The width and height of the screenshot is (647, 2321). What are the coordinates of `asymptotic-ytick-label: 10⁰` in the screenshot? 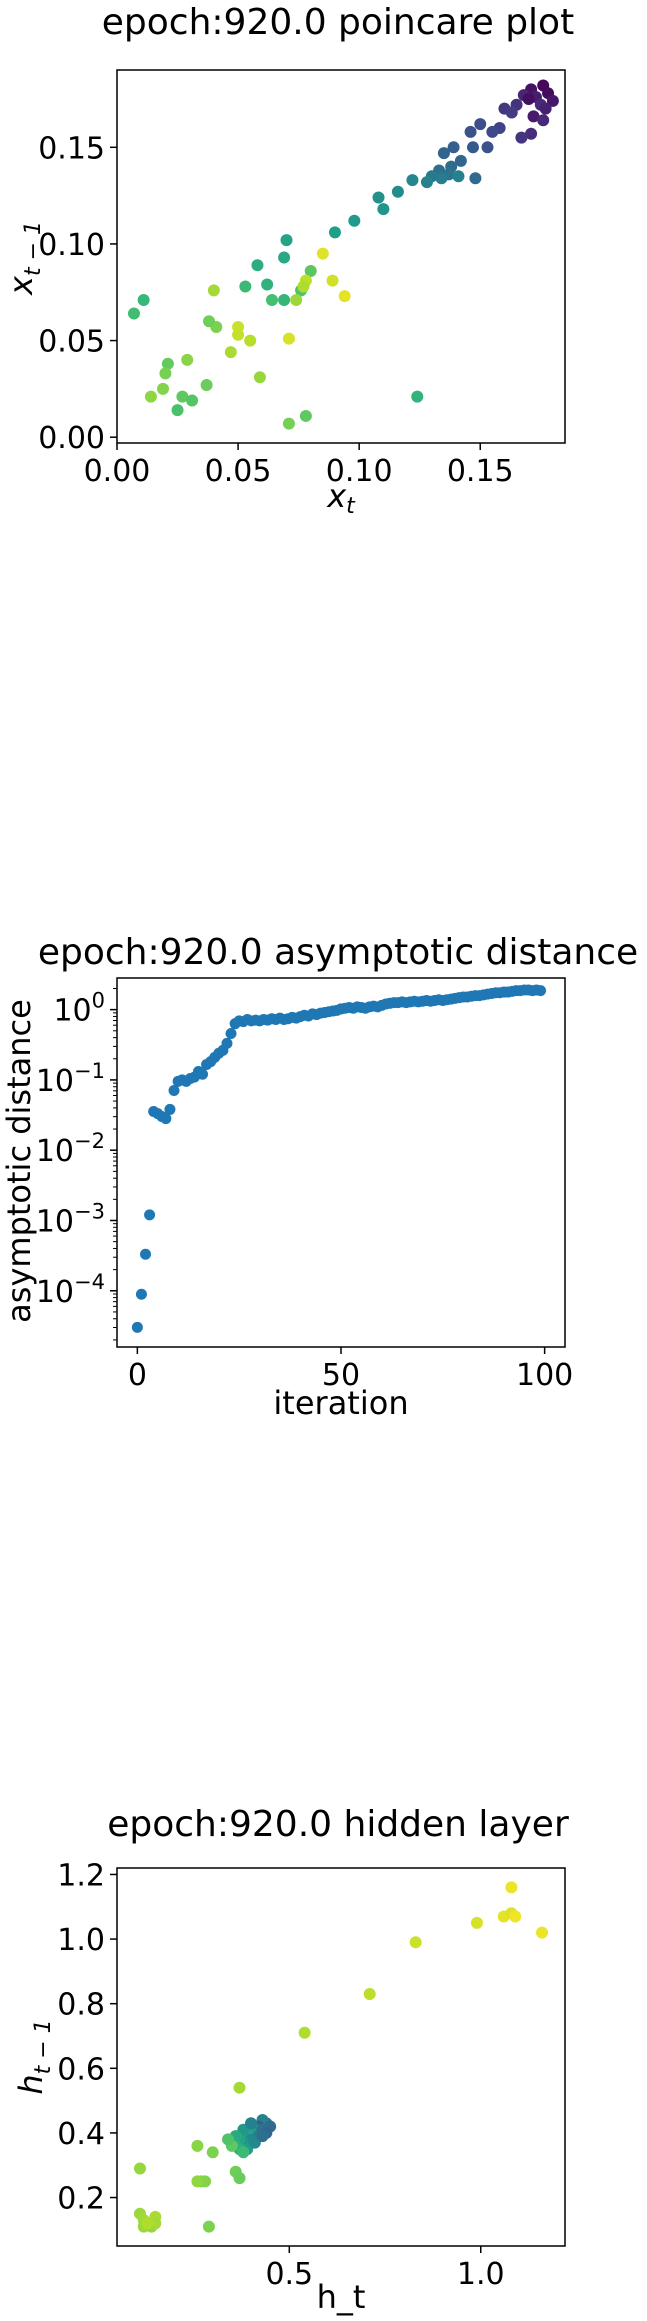 It's located at (79, 1009).